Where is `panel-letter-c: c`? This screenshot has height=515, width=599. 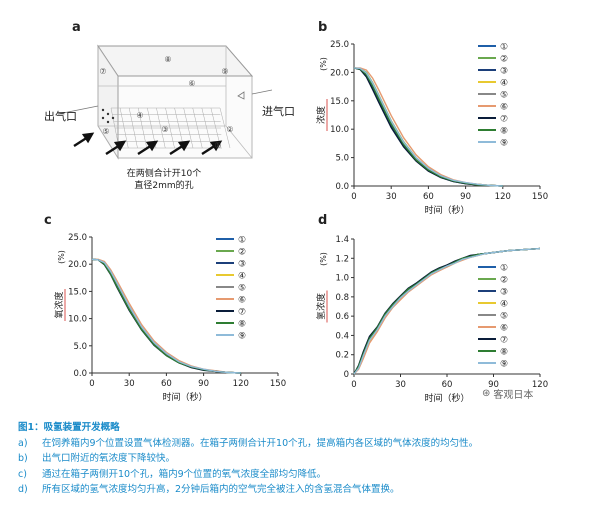 panel-letter-c: c is located at coordinates (48, 220).